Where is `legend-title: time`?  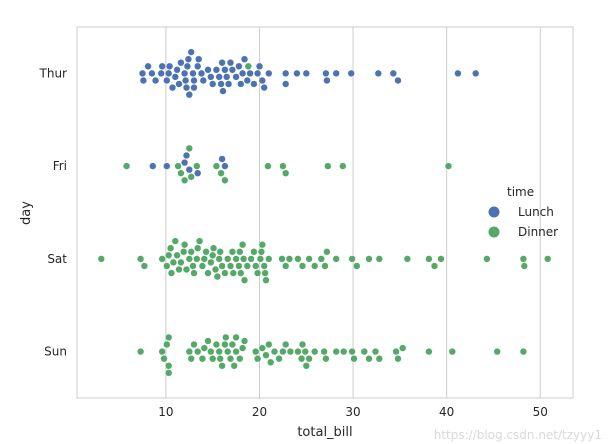 legend-title: time is located at coordinates (520, 192).